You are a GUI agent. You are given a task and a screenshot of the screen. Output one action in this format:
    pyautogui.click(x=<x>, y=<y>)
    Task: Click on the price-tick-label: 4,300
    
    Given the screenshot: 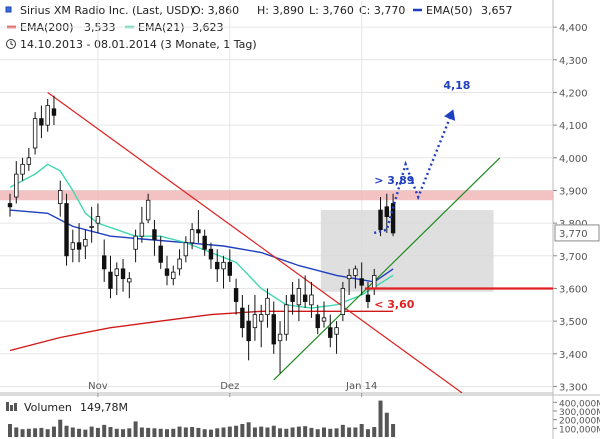 What is the action you would take?
    pyautogui.click(x=573, y=61)
    